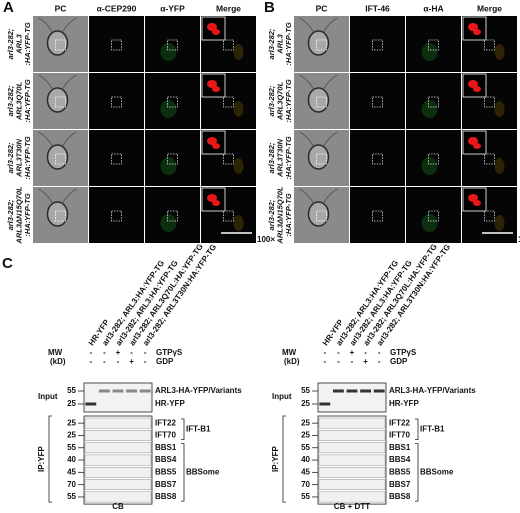  I want to click on band-name: IFT70, so click(399, 435).